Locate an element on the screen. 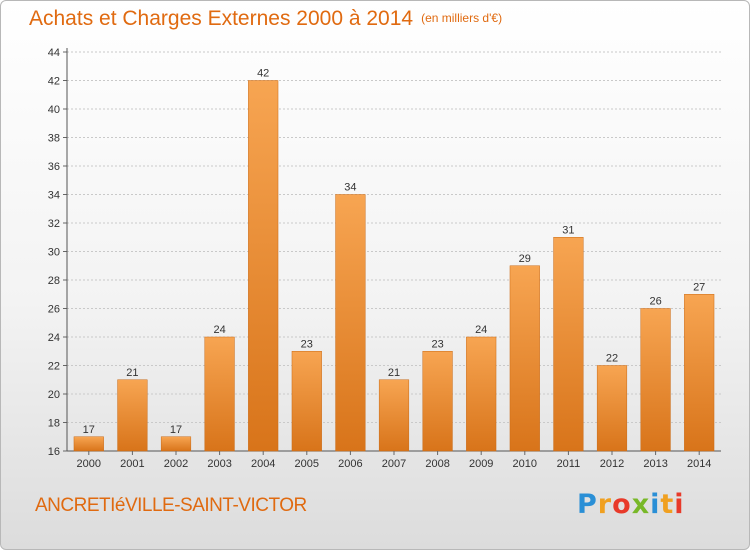 This screenshot has width=750, height=550. x-tick-label: 2008 is located at coordinates (437, 464).